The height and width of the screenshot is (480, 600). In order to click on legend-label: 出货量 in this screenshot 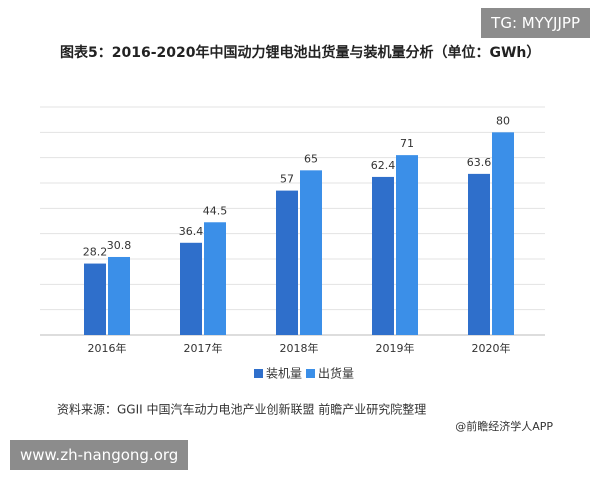, I will do `click(336, 373)`.